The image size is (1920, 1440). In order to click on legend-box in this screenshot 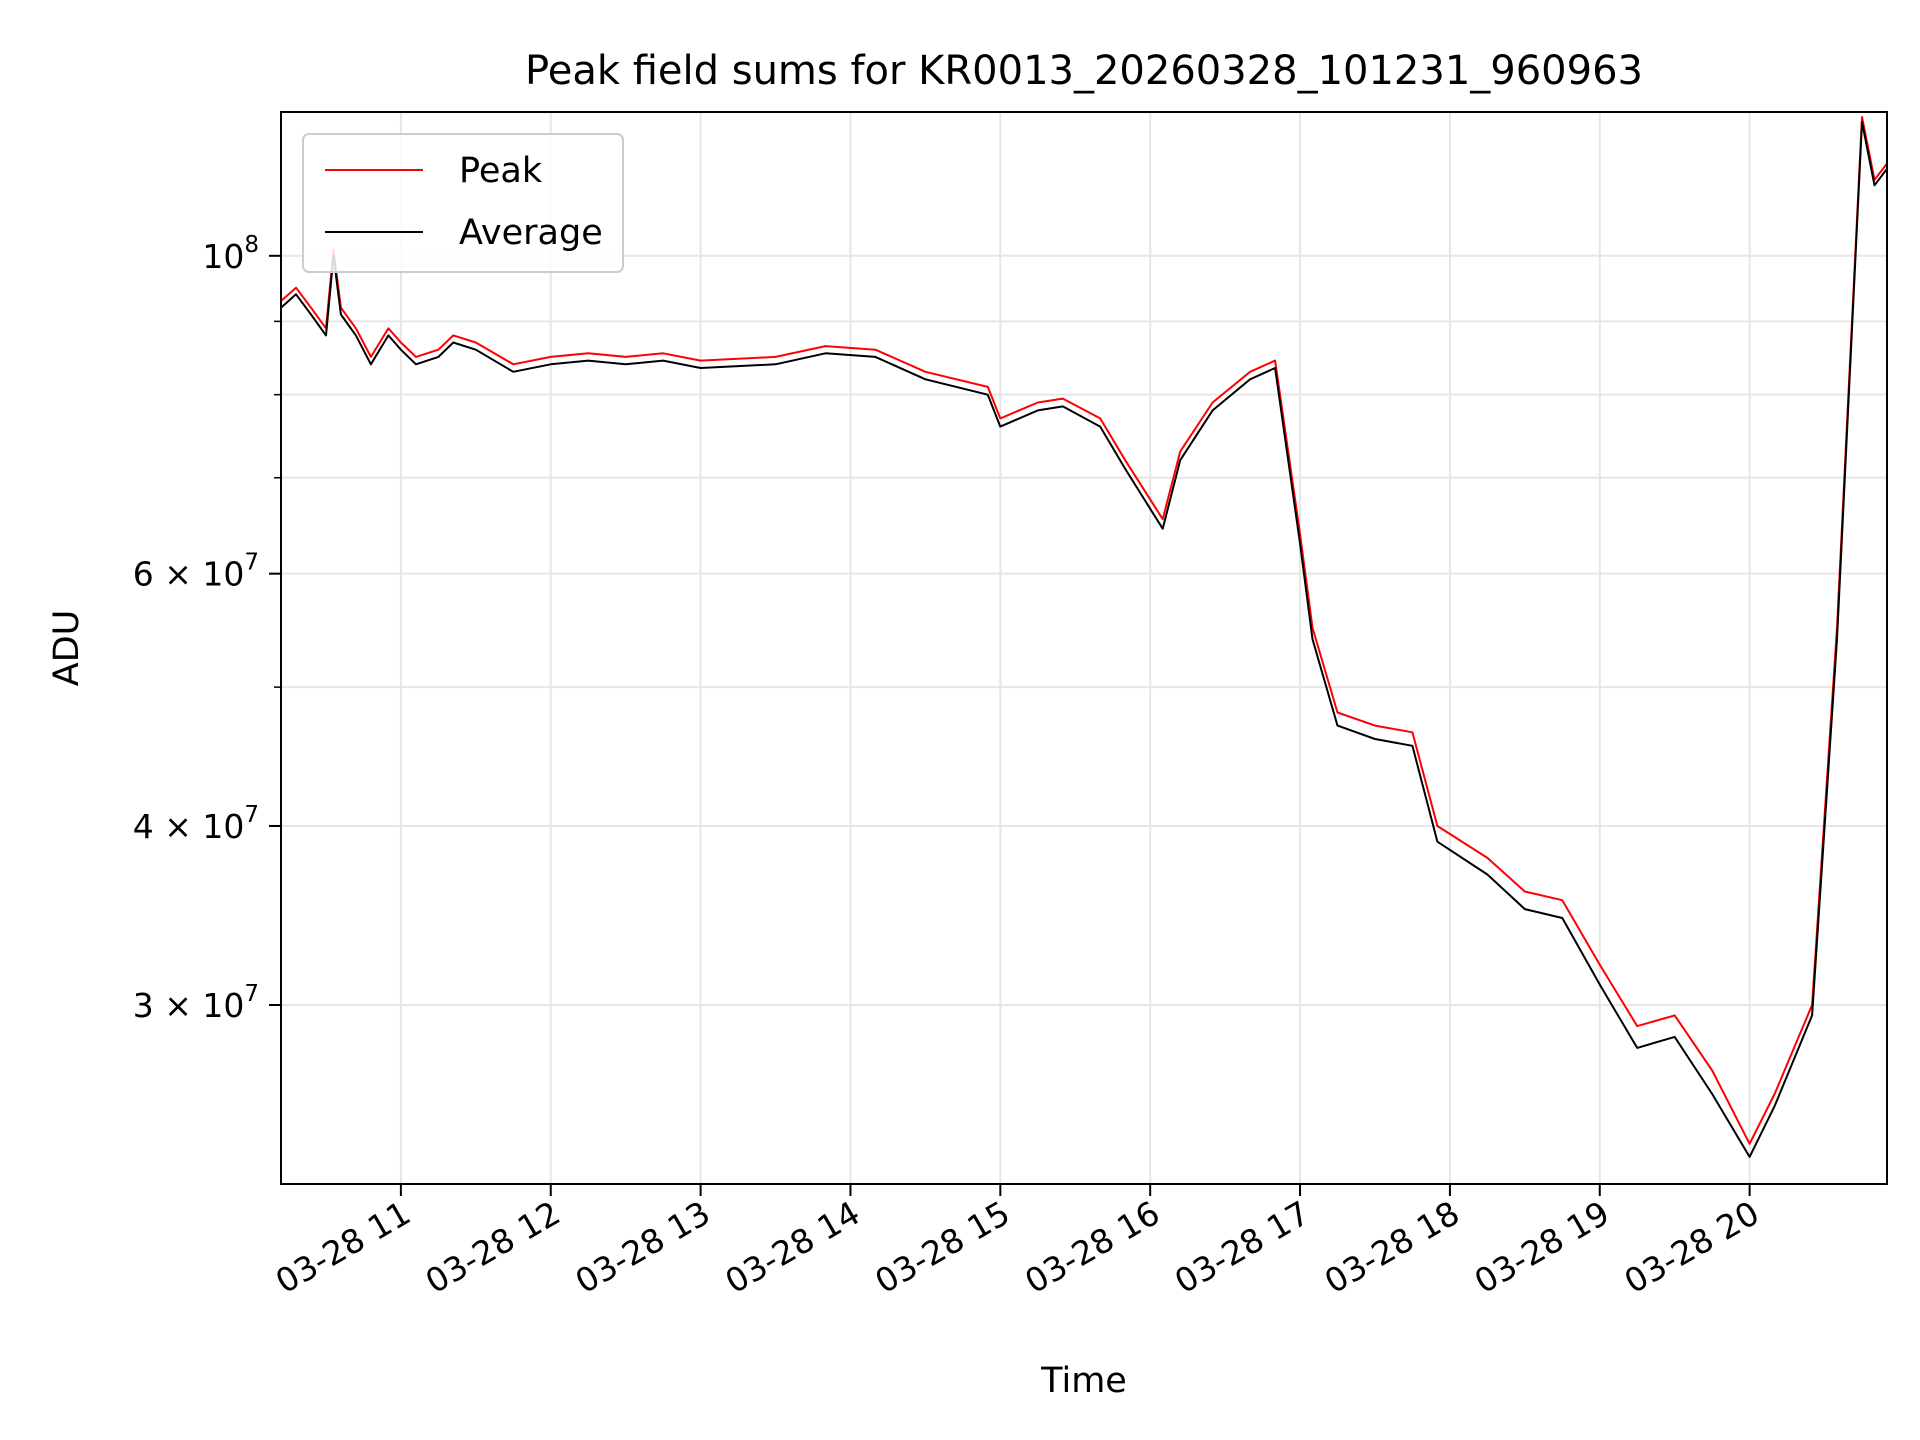, I will do `click(463, 203)`.